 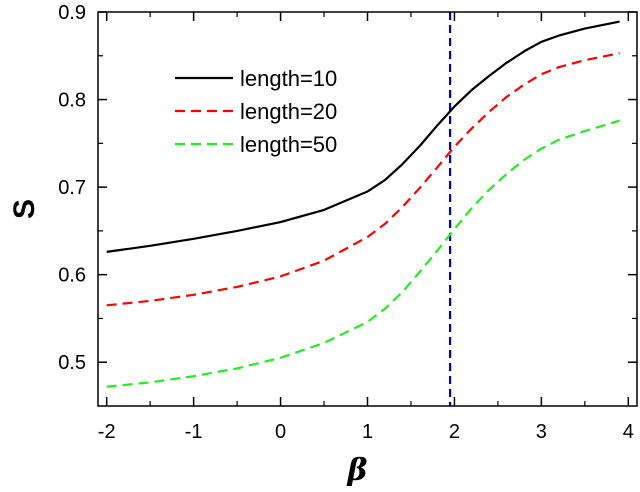 What do you see at coordinates (280, 432) in the screenshot?
I see `x-tick-label: 0` at bounding box center [280, 432].